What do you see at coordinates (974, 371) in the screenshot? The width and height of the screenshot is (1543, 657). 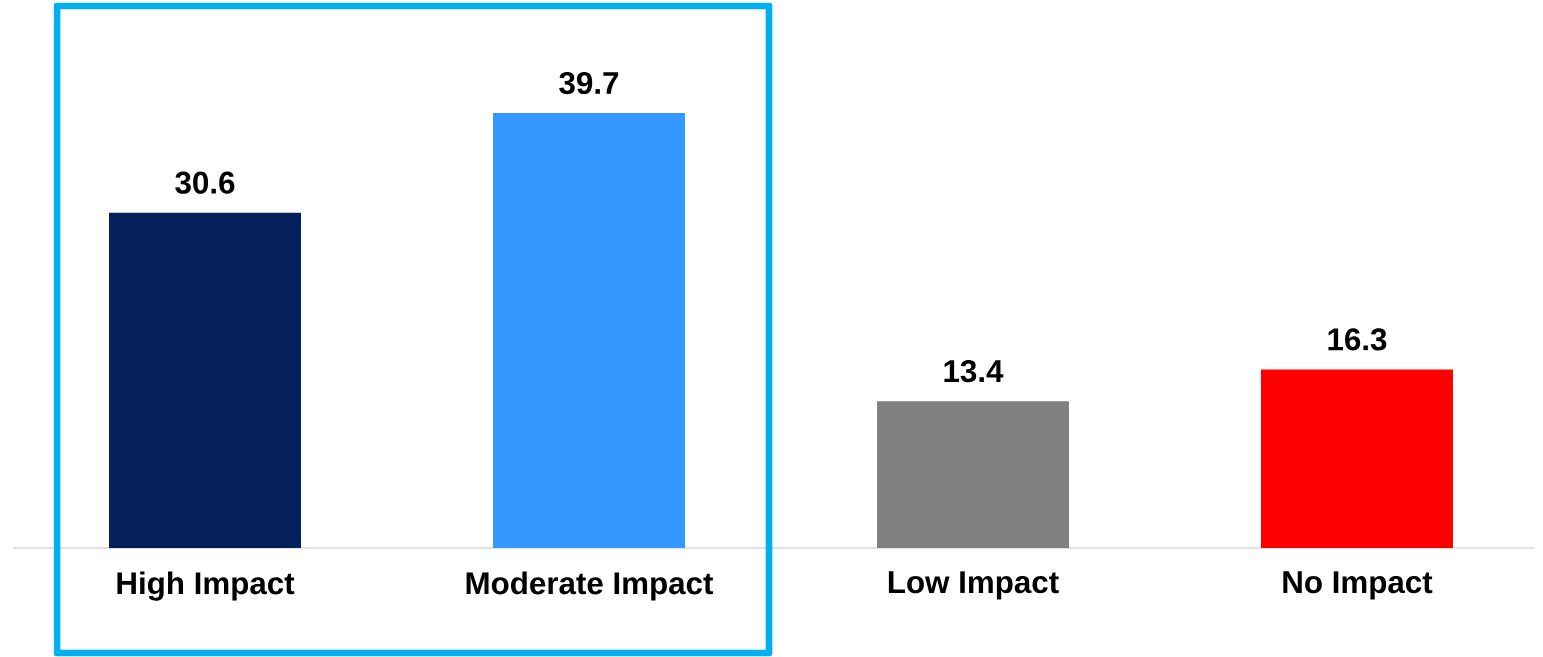 I see `data-label: 13.4` at bounding box center [974, 371].